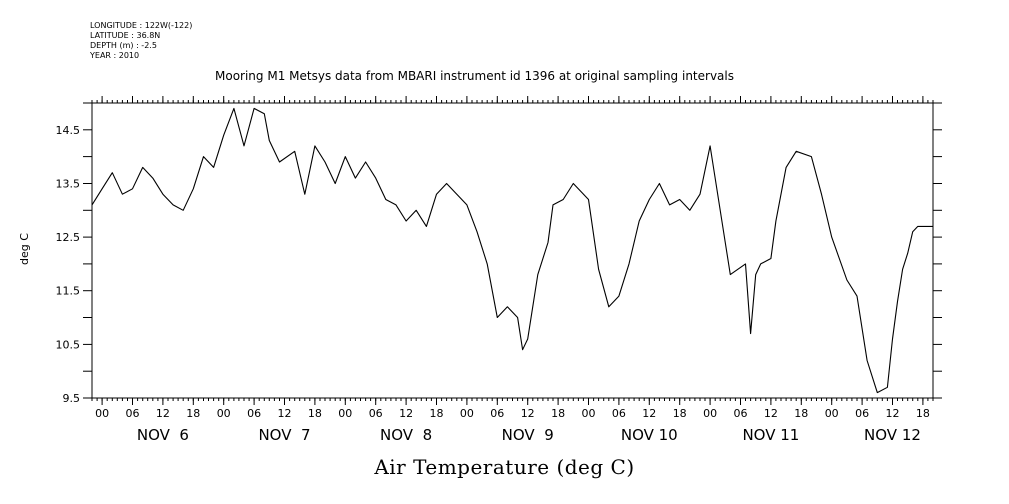 This screenshot has height=504, width=1009. Describe the element at coordinates (649, 435) in the screenshot. I see `day-label: NOV 10` at that location.